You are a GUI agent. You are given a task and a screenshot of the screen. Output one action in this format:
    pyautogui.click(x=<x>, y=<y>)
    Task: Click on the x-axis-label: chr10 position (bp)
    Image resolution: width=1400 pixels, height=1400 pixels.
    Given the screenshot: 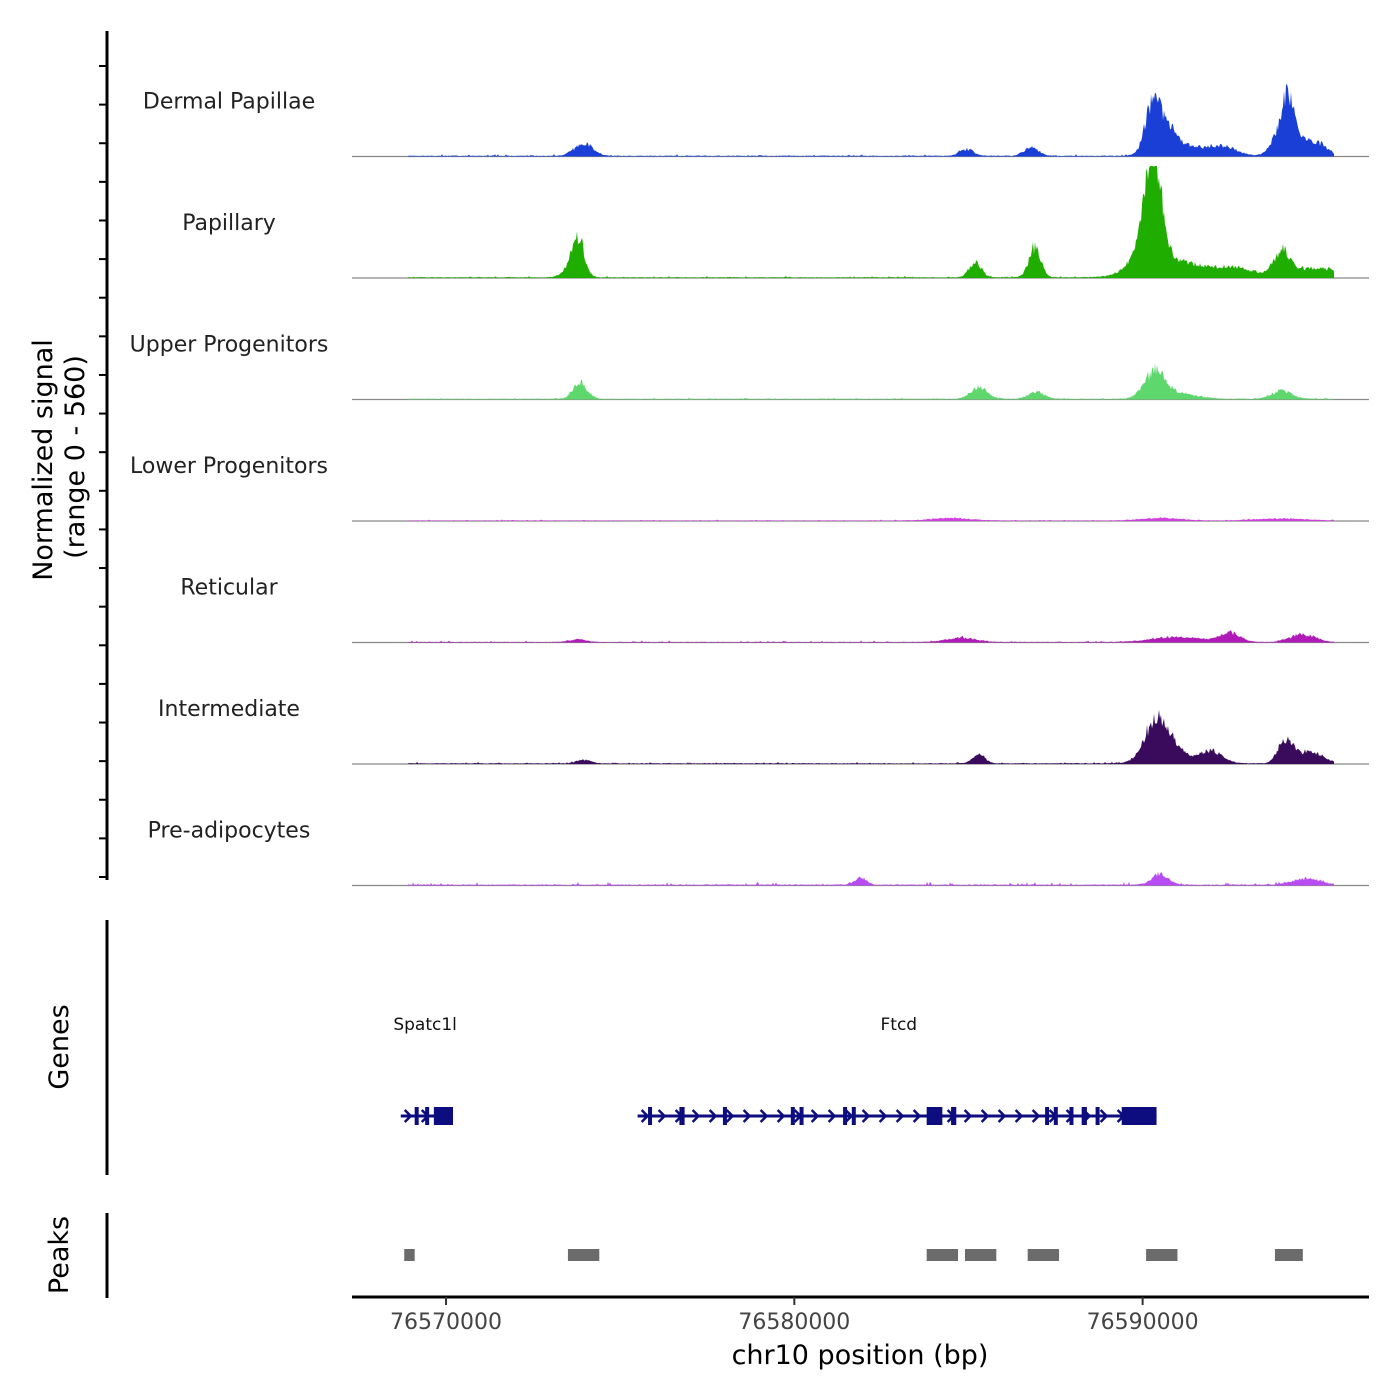 What is the action you would take?
    pyautogui.click(x=860, y=1355)
    